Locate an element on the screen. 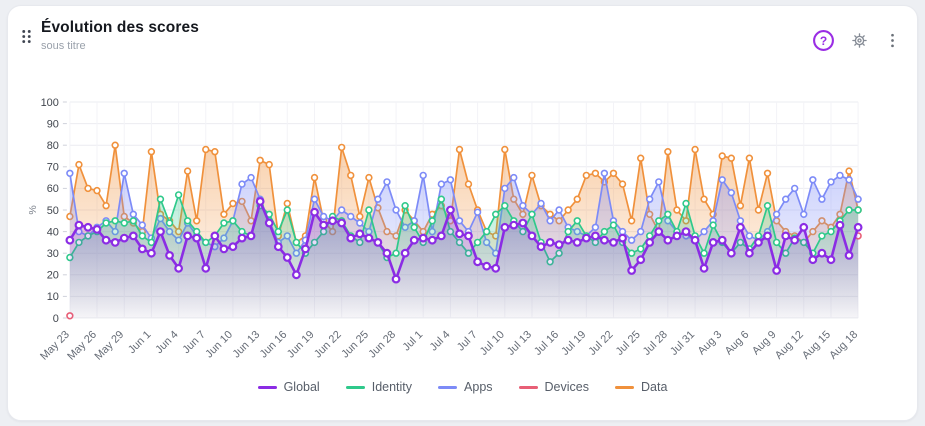 Image resolution: width=925 pixels, height=426 pixels. svg-text: Jul 25 is located at coordinates (628, 343).